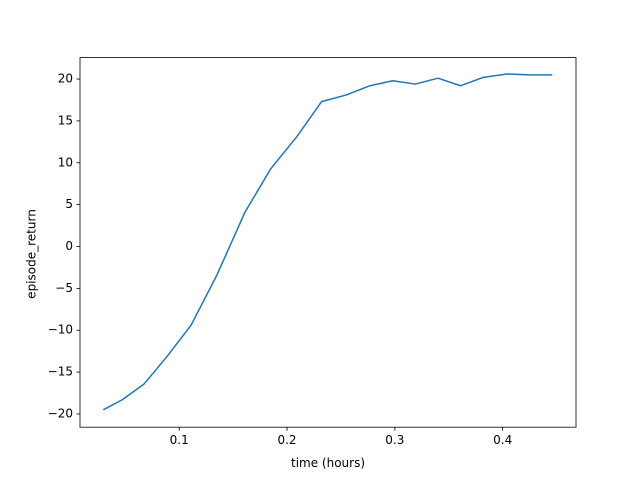 Image resolution: width=640 pixels, height=480 pixels. Describe the element at coordinates (65, 79) in the screenshot. I see `y-tick-label: 20` at that location.